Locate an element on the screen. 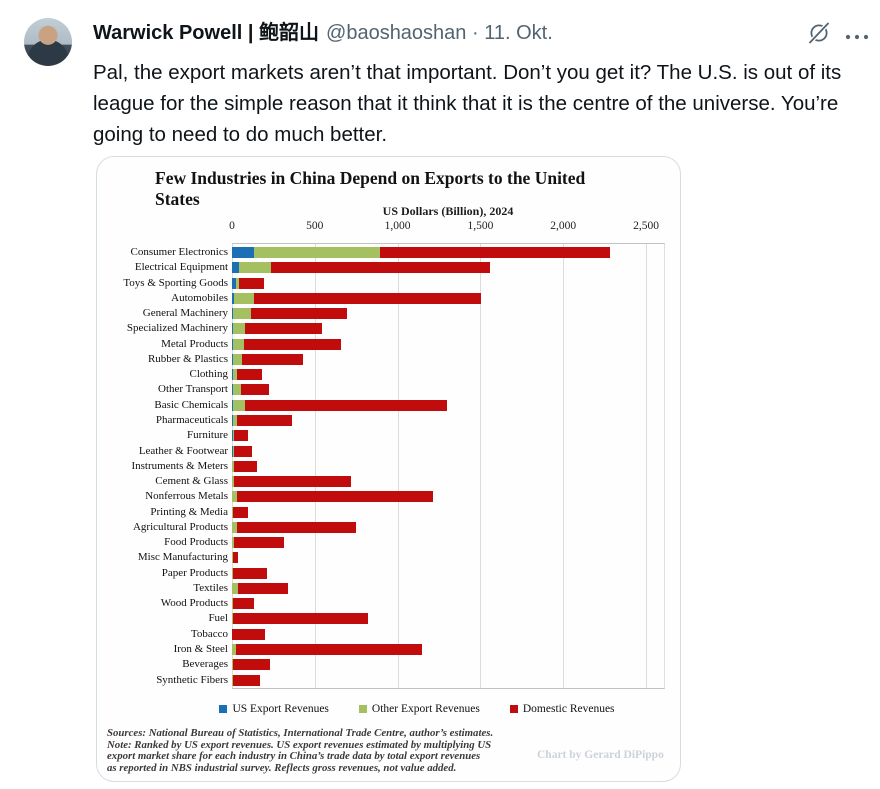  axis-tick-label: 2,000 is located at coordinates (563, 226).